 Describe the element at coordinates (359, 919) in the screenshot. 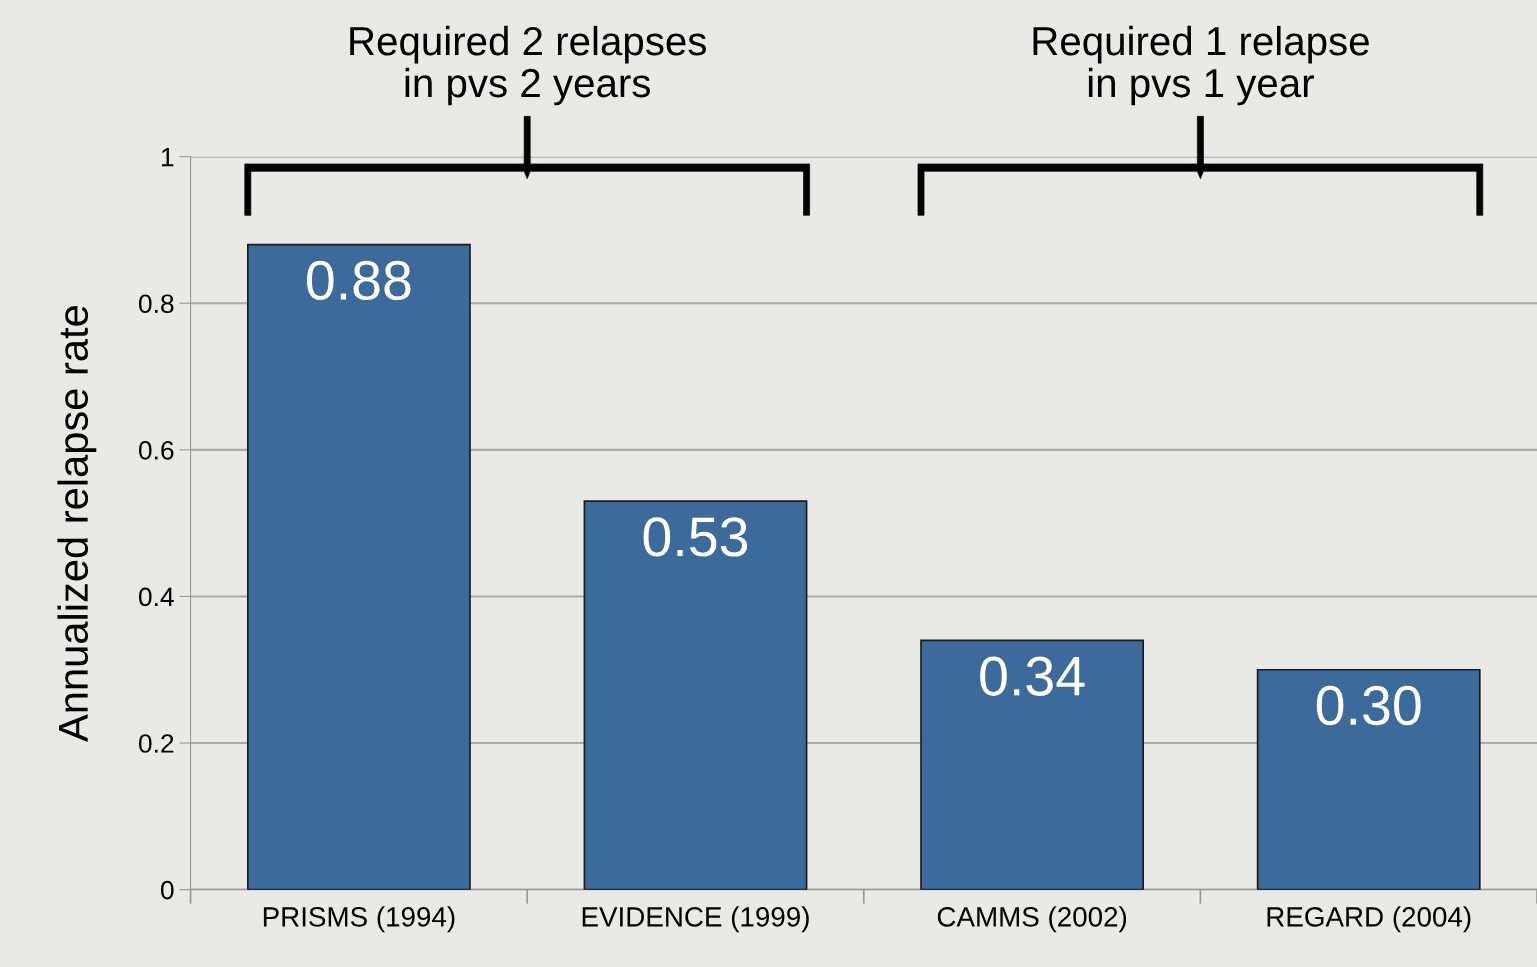

I see `x-tick-label: PRISMS (1994)` at that location.